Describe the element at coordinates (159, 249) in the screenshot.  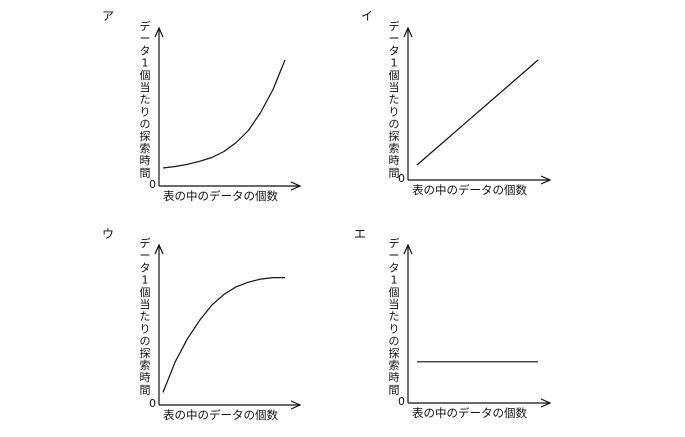
I see `y-axis-arrow-u` at that location.